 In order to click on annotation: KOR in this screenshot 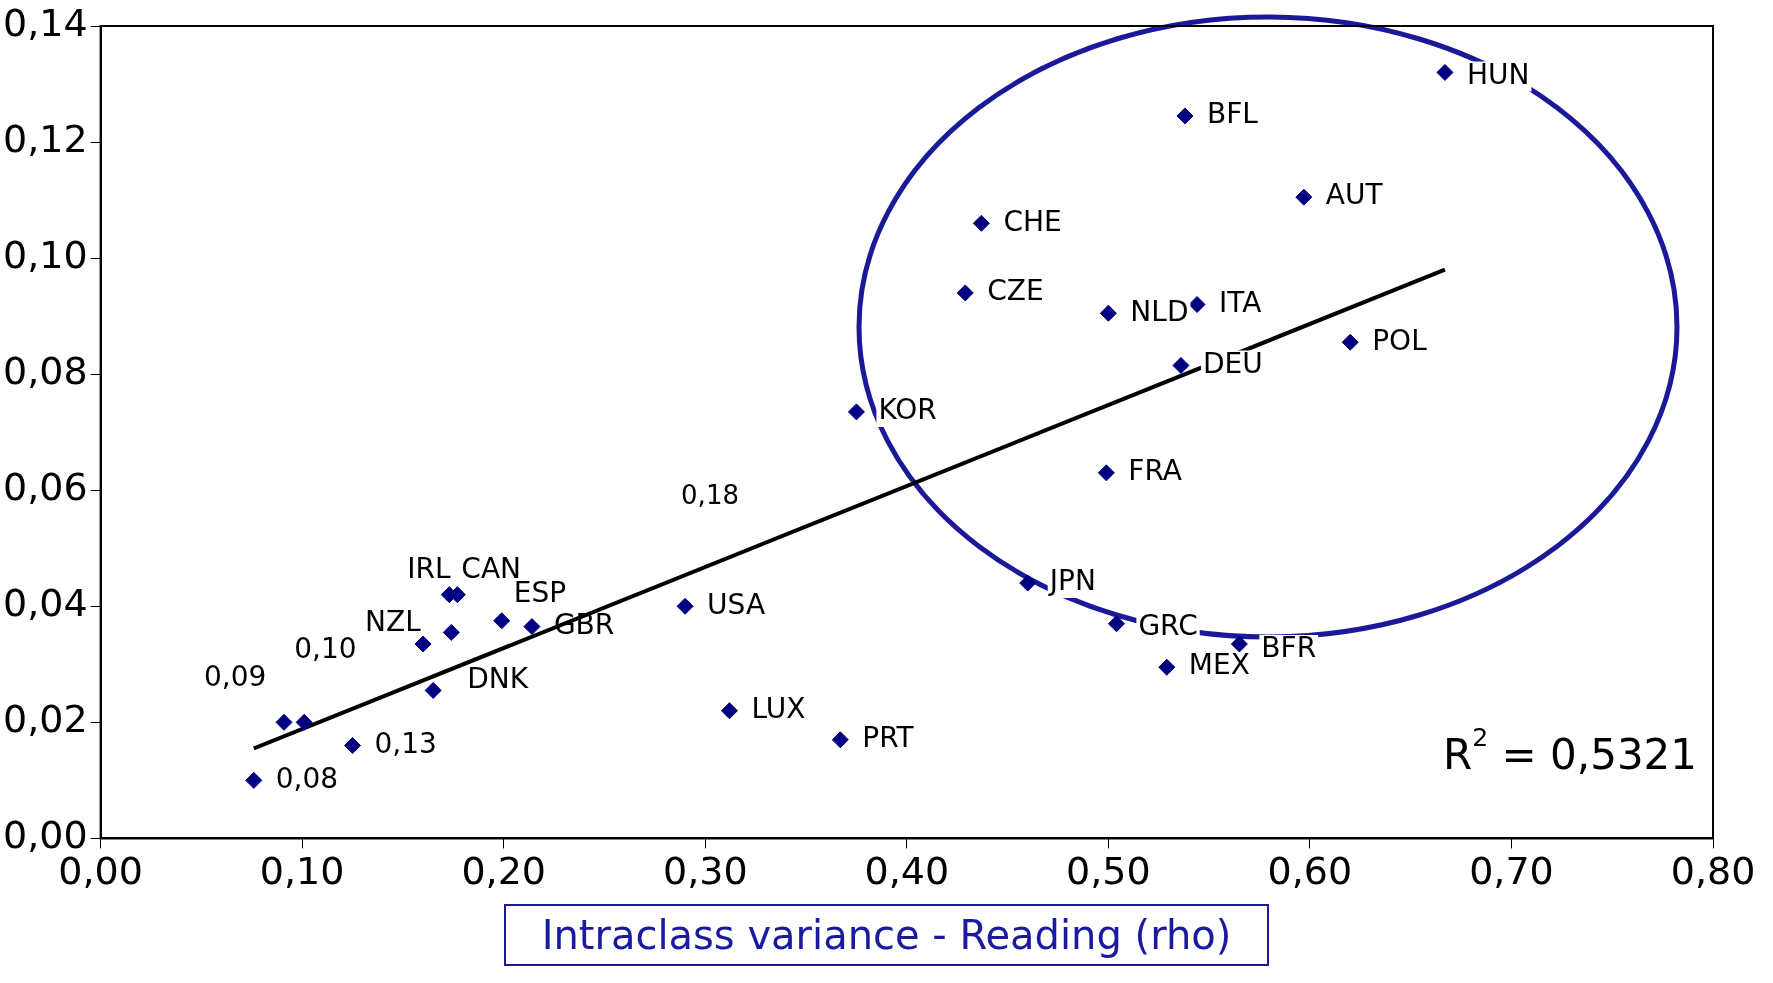, I will do `click(907, 410)`.